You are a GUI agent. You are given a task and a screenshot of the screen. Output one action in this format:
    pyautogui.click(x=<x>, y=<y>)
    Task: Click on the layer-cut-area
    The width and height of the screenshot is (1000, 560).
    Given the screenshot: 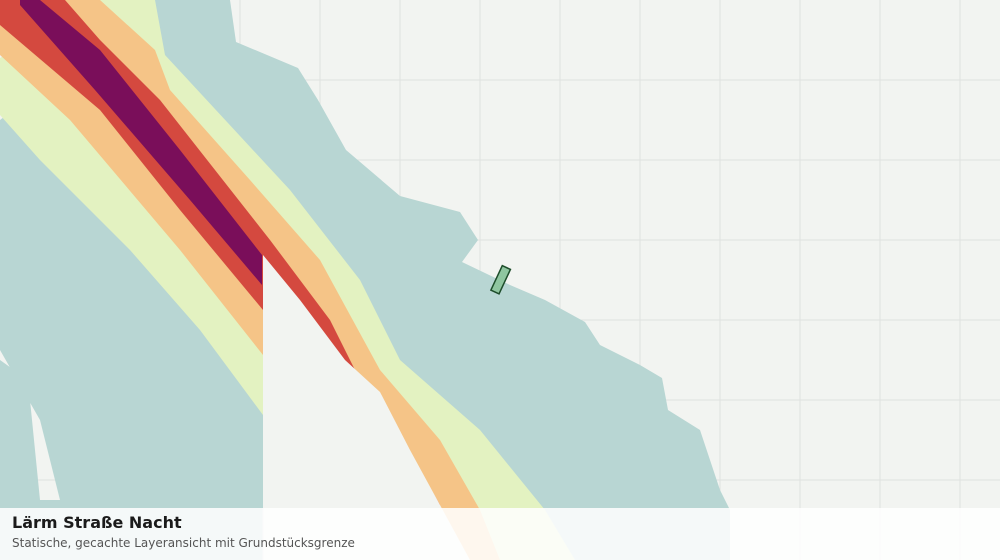 What is the action you would take?
    pyautogui.click(x=366, y=407)
    